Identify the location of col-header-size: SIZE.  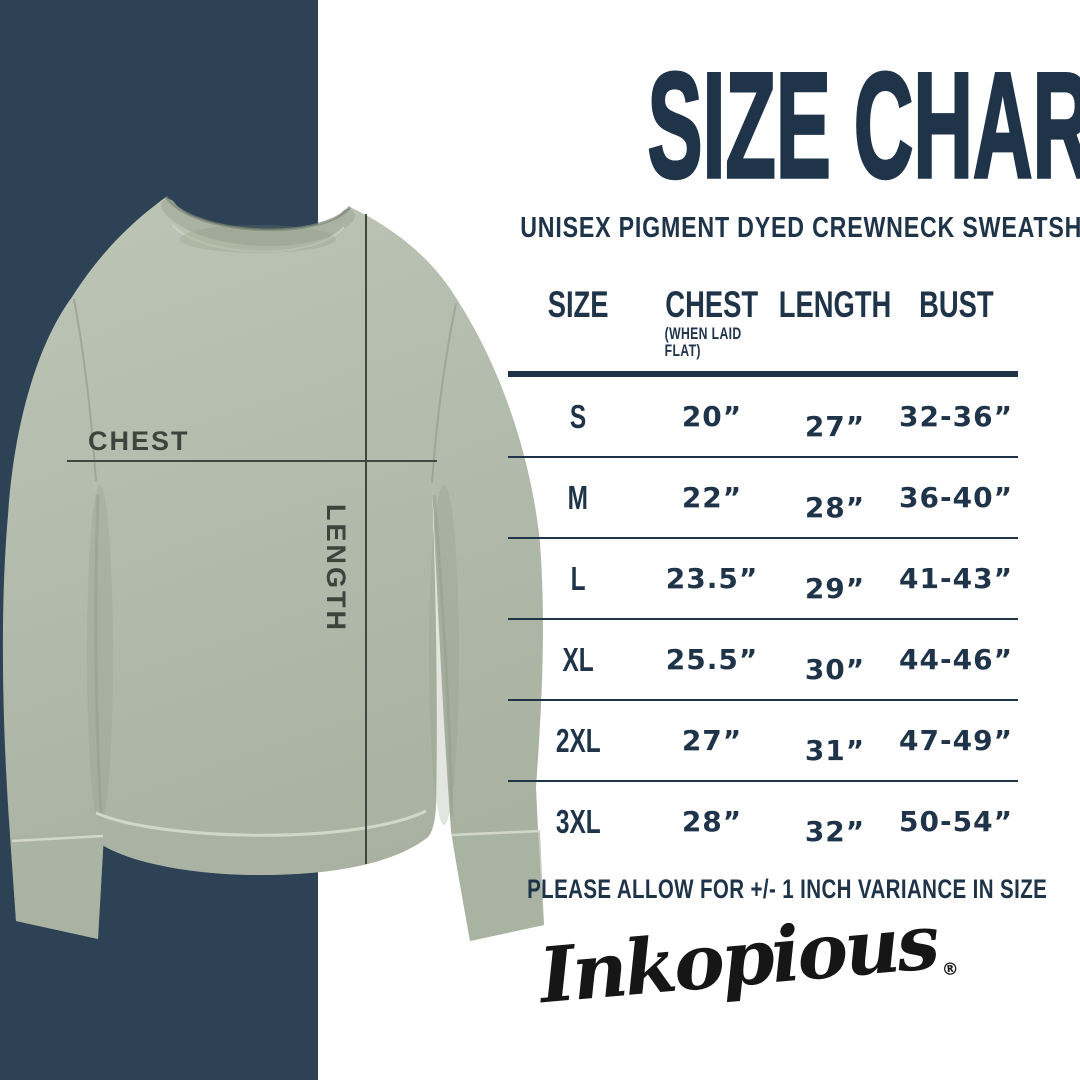
(578, 304).